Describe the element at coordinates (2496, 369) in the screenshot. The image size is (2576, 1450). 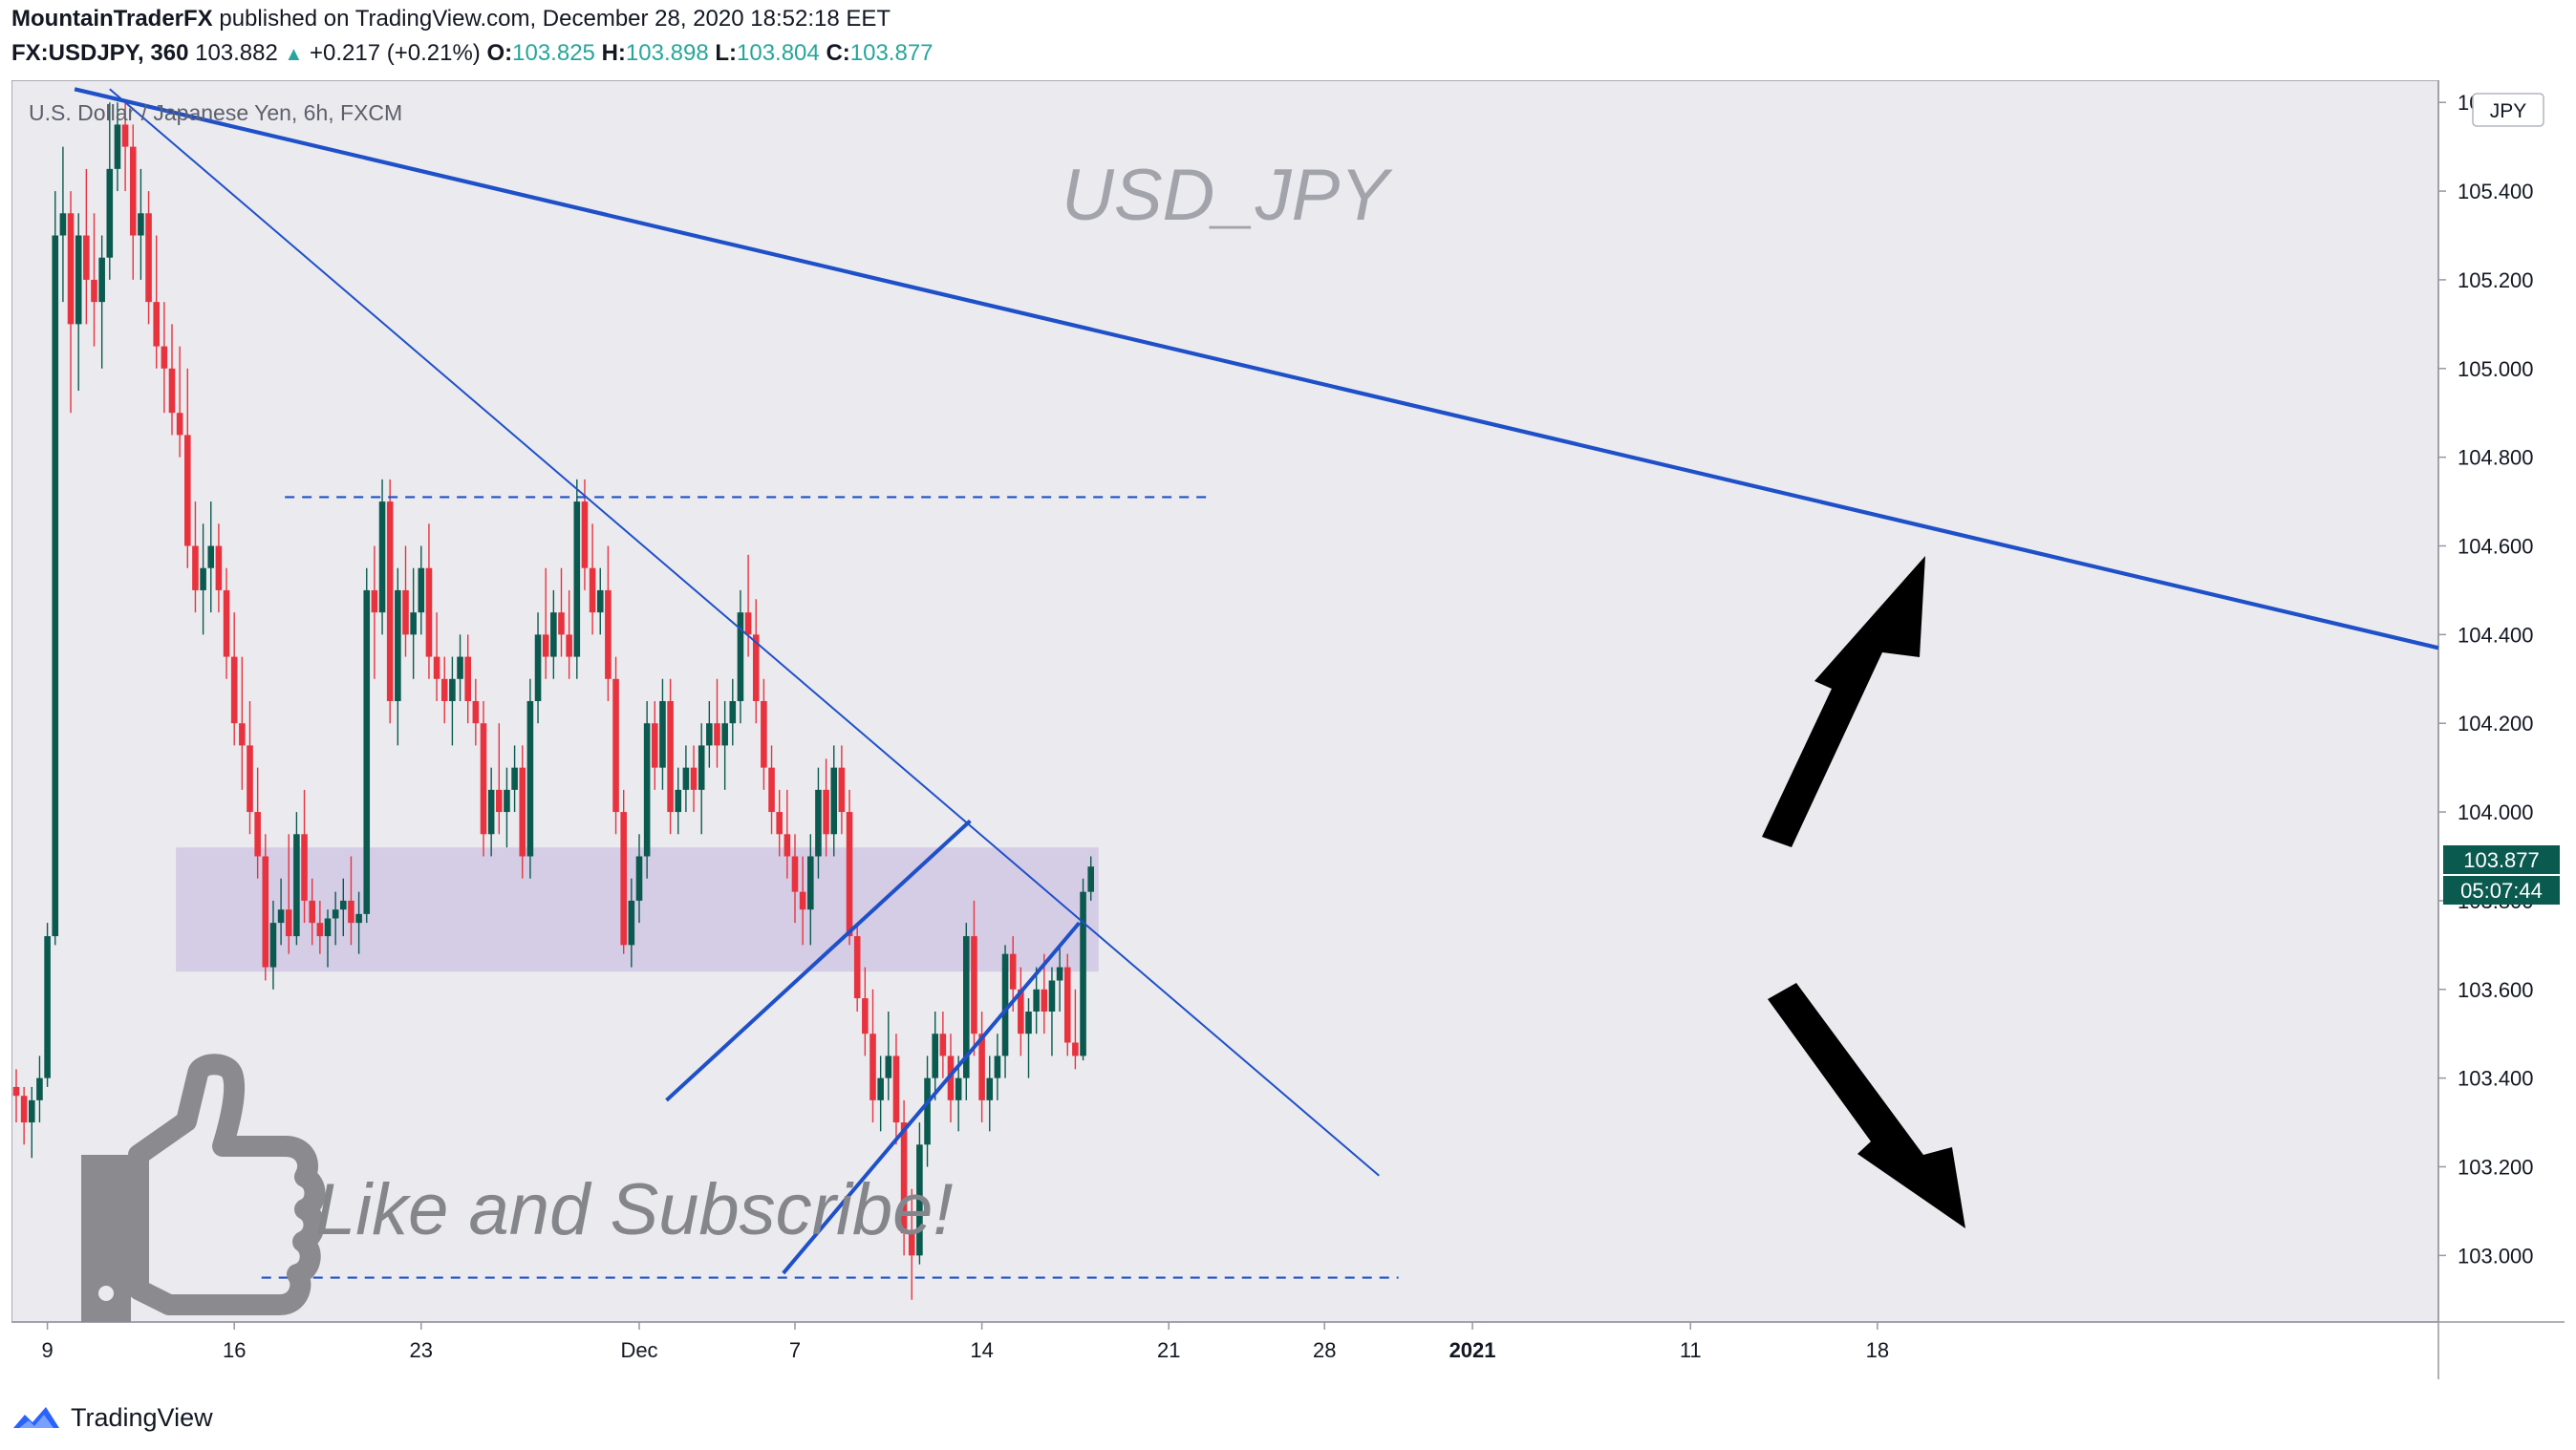
I see `y-tick-label: 105.000` at that location.